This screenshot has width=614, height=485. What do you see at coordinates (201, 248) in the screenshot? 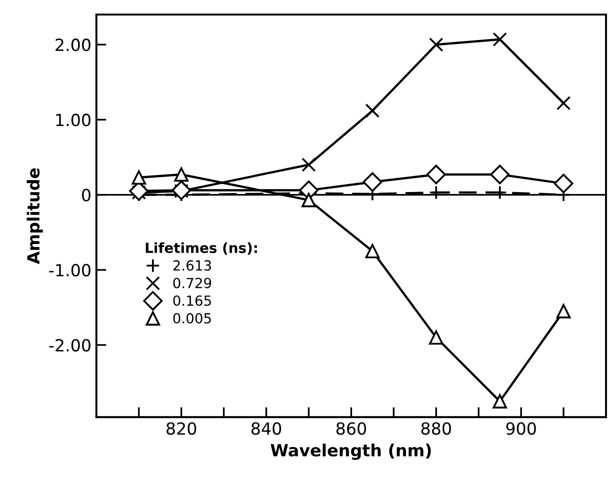
I see `legend-title: Lifetimes (ns):` at bounding box center [201, 248].